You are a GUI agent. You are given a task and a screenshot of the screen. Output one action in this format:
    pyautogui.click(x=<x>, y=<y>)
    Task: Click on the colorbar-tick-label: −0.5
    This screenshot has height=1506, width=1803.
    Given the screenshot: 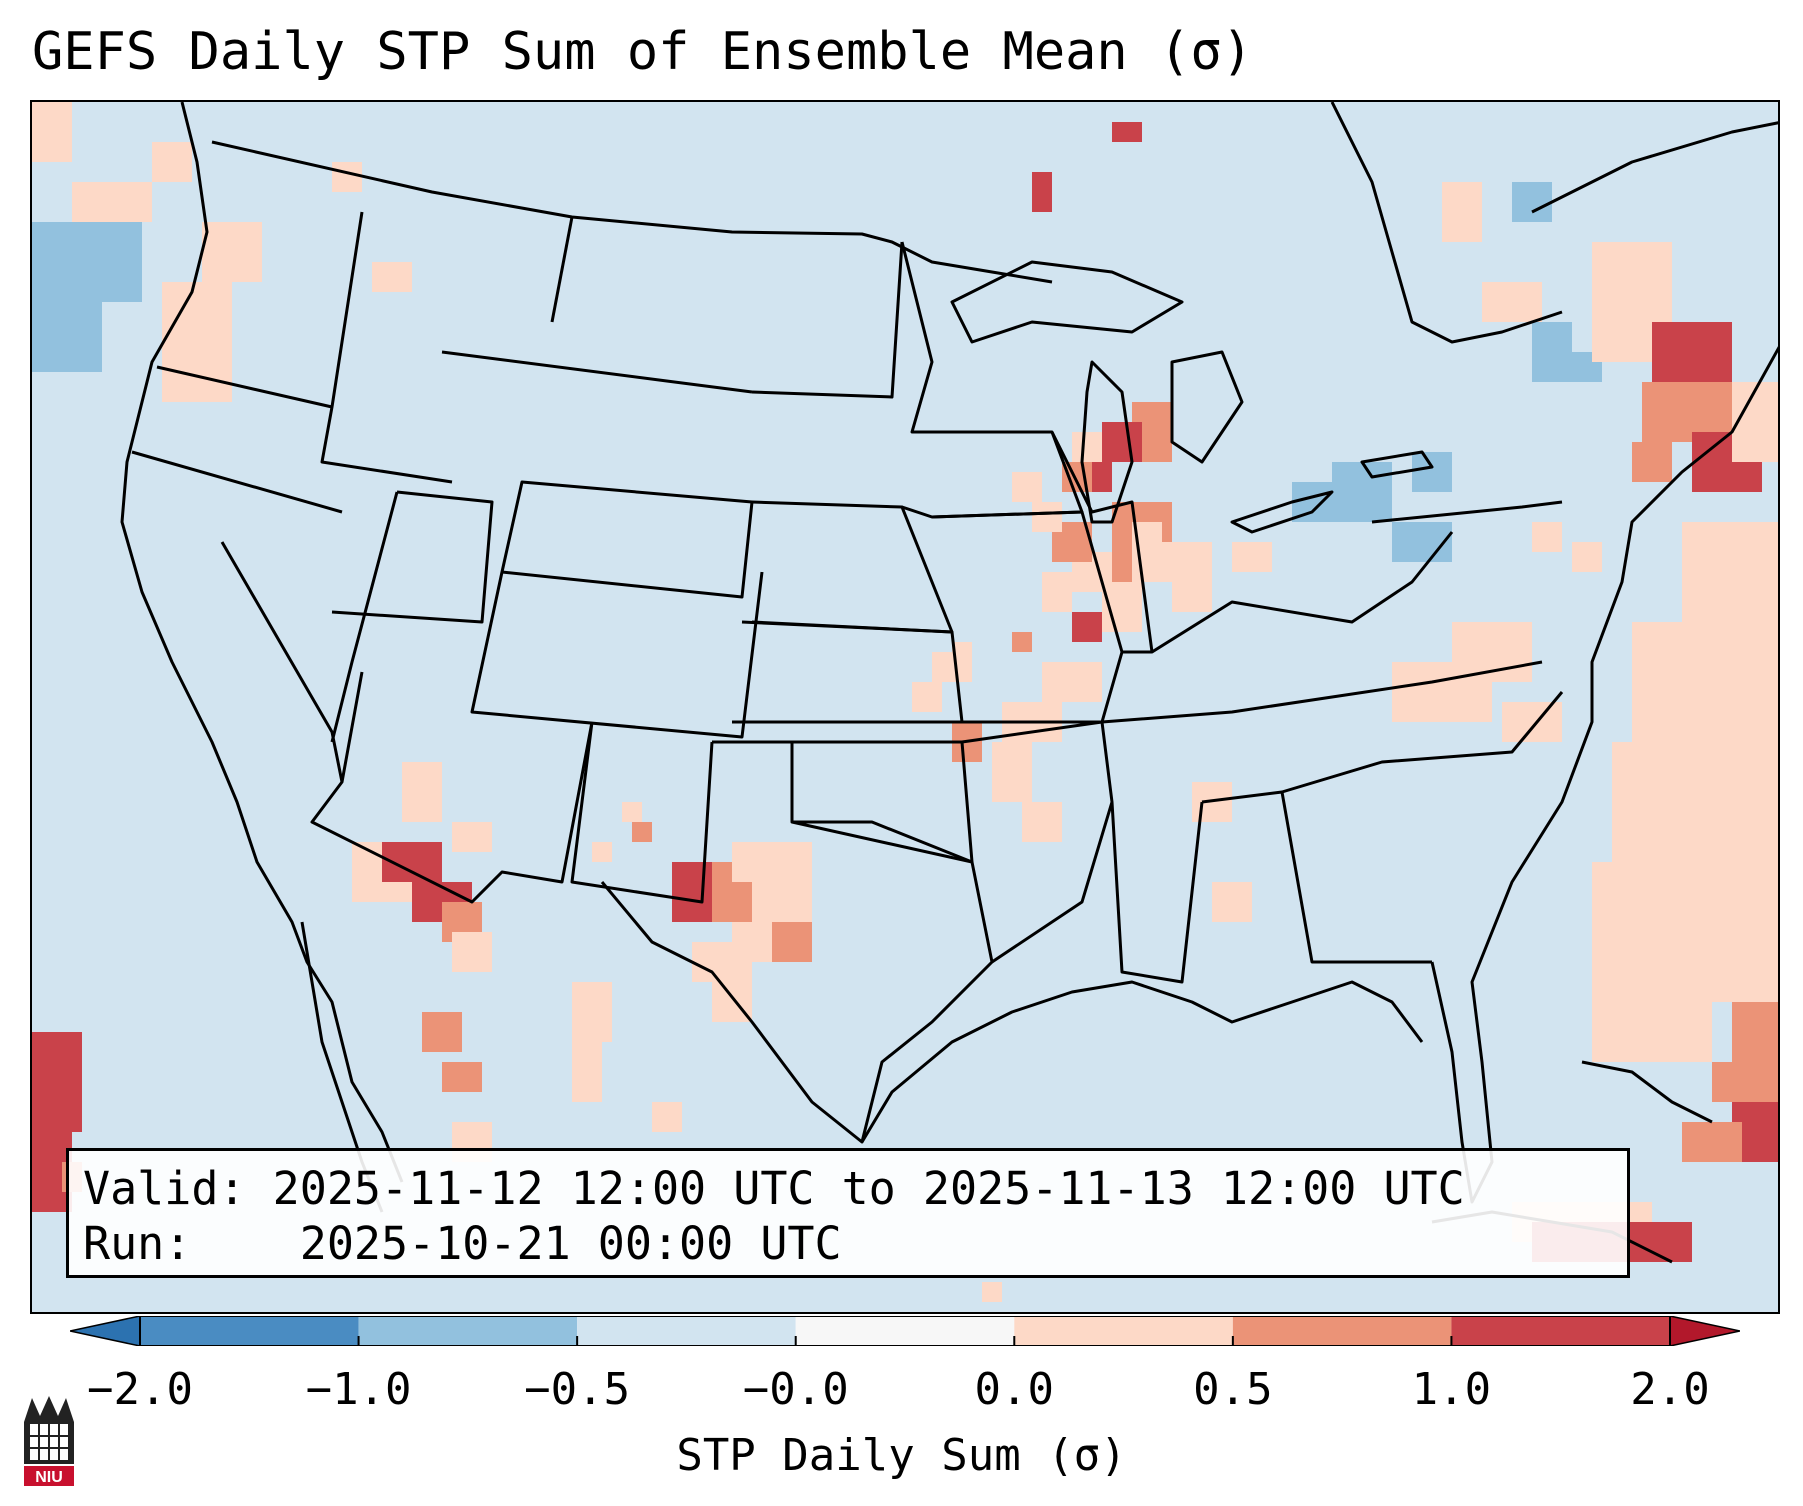 What is the action you would take?
    pyautogui.click(x=577, y=1389)
    